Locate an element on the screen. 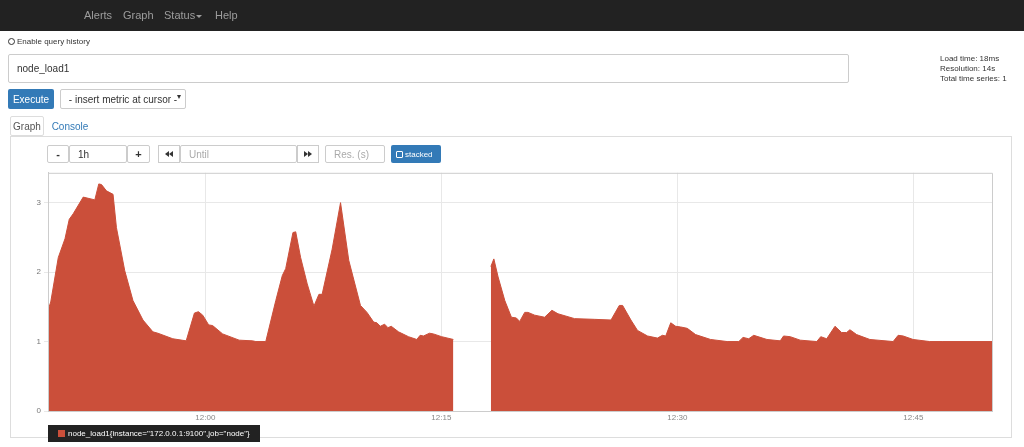 This screenshot has width=1024, height=447. legend-label: node_load1{instance="172.0.0.1:9100",job="node"} is located at coordinates (159, 433).